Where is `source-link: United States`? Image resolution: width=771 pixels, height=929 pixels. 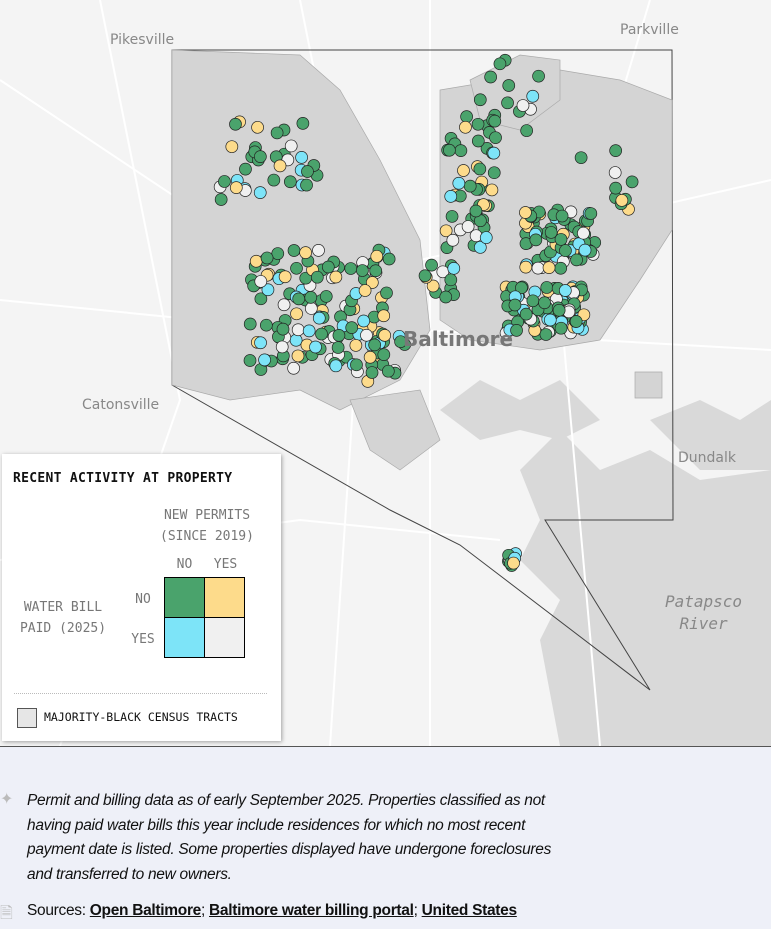
source-link: United States is located at coordinates (469, 910).